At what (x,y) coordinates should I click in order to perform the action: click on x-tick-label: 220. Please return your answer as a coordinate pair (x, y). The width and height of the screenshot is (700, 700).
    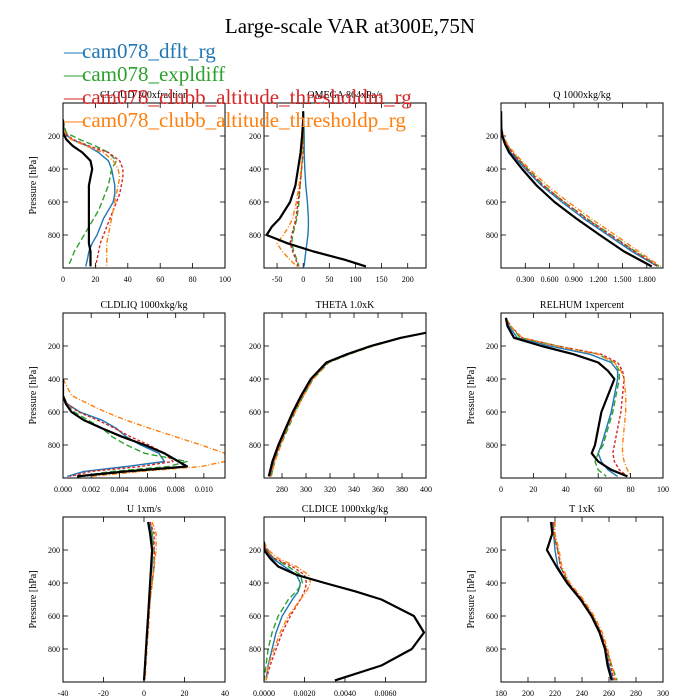
    Looking at the image, I should click on (555, 693).